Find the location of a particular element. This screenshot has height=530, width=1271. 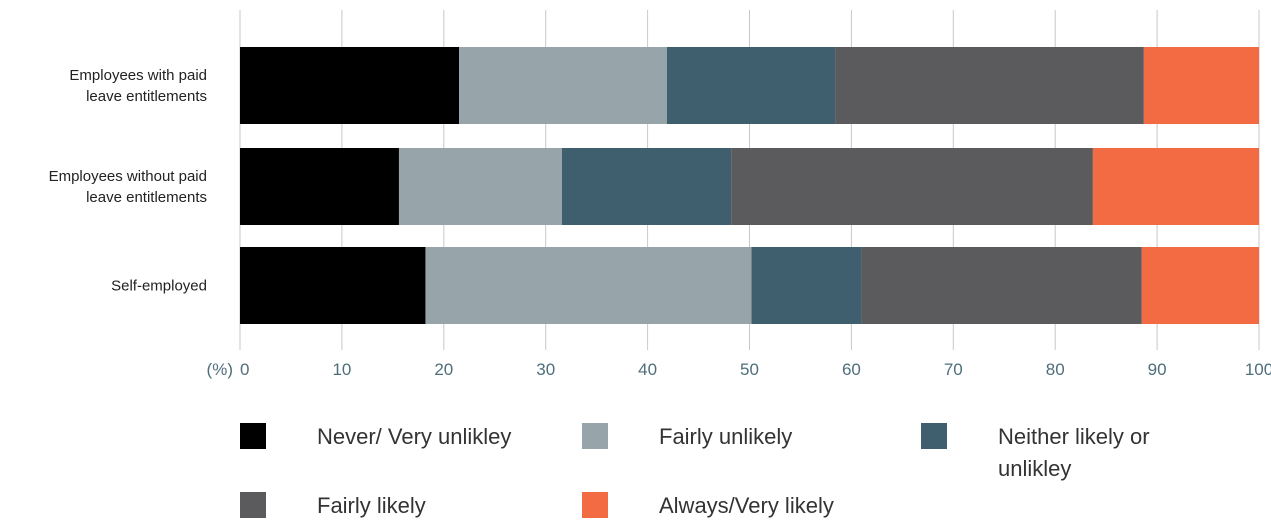

legend-item: Neither likely or unlikley is located at coordinates (1059, 453).